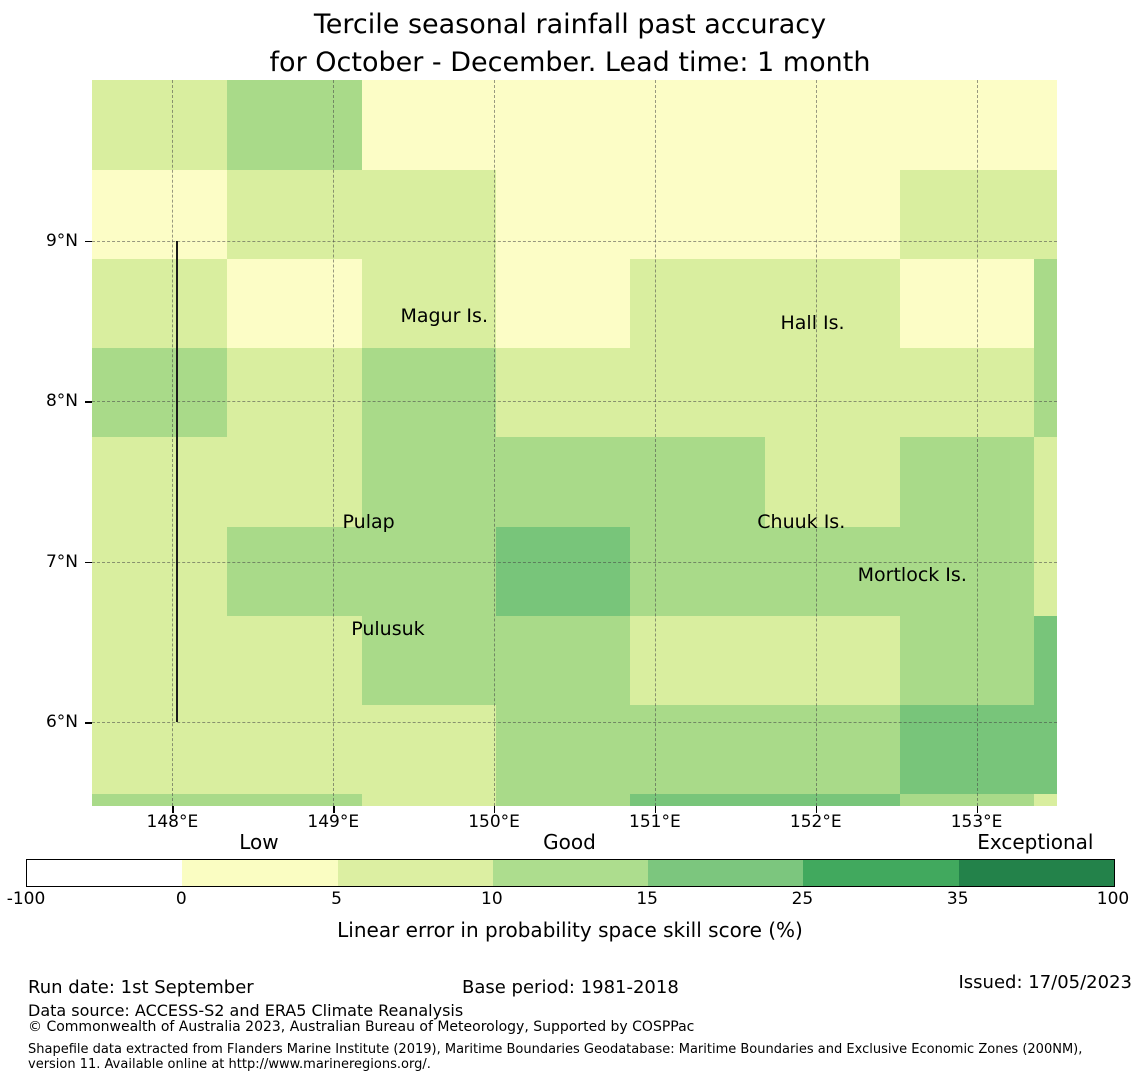  I want to click on island-label: Chuuk Is., so click(801, 521).